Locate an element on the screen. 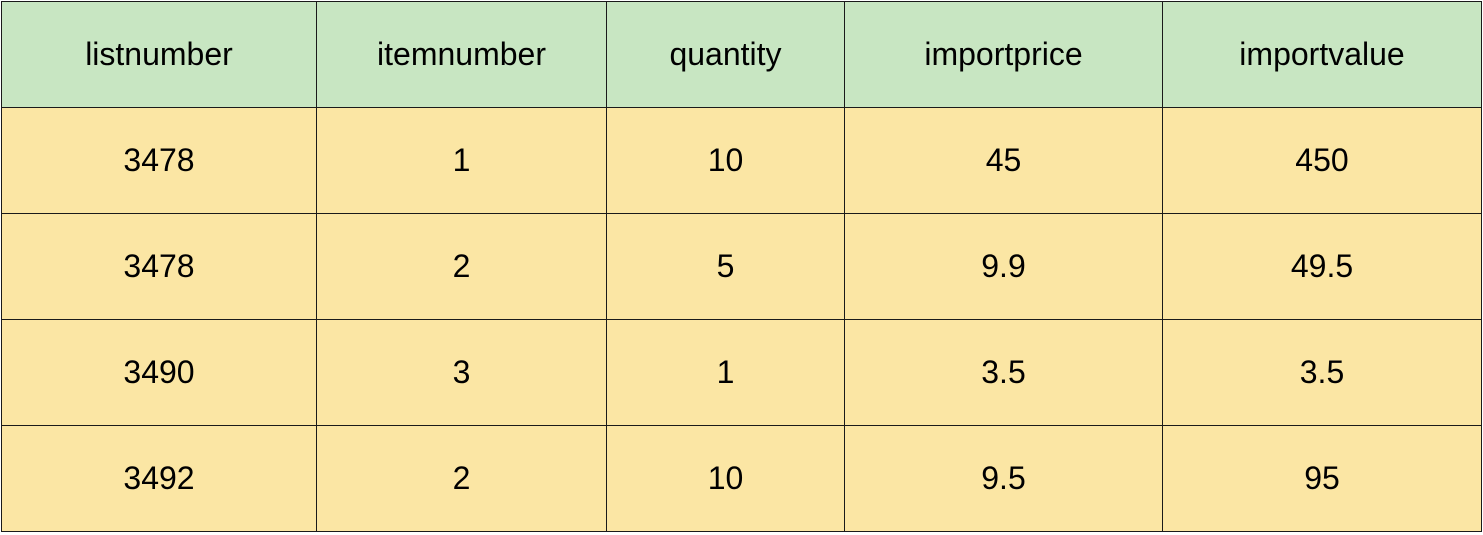 The height and width of the screenshot is (535, 1483). column-header-itemnumber: itemnumber is located at coordinates (461, 54).